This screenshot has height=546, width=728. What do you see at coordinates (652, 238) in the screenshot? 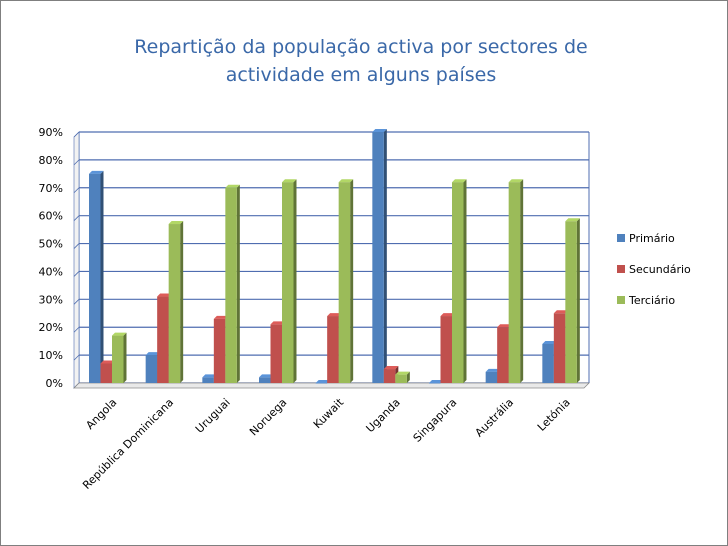
I see `legend-label: Primário` at bounding box center [652, 238].